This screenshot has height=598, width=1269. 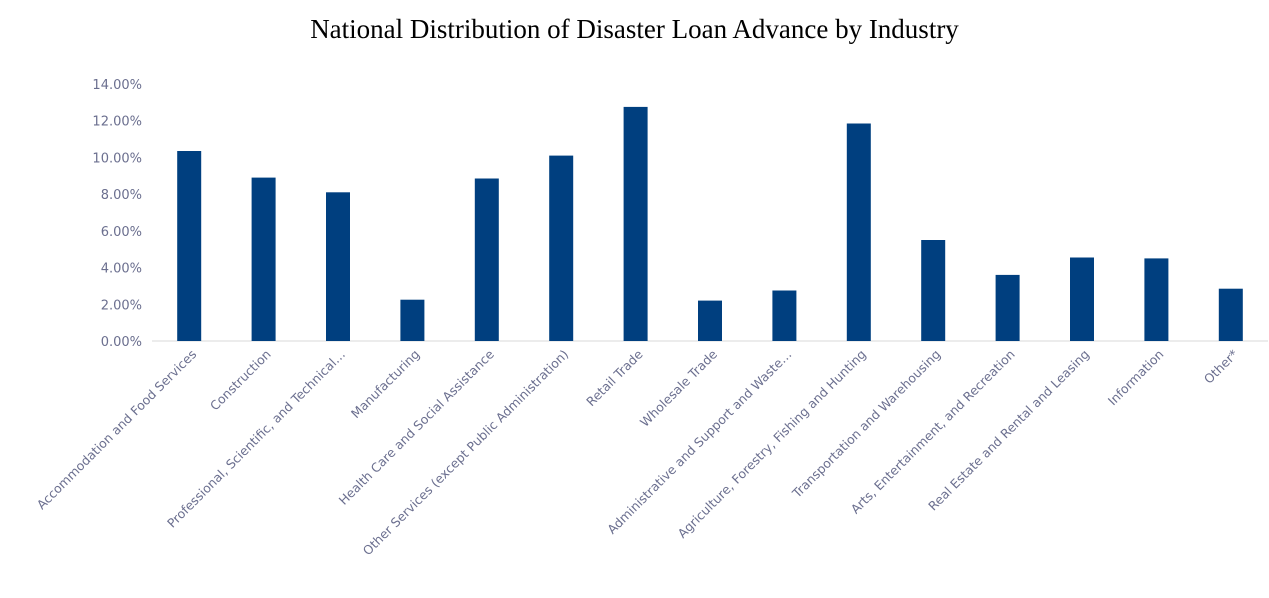 I want to click on y-tick-label: 0.00%, so click(x=121, y=342).